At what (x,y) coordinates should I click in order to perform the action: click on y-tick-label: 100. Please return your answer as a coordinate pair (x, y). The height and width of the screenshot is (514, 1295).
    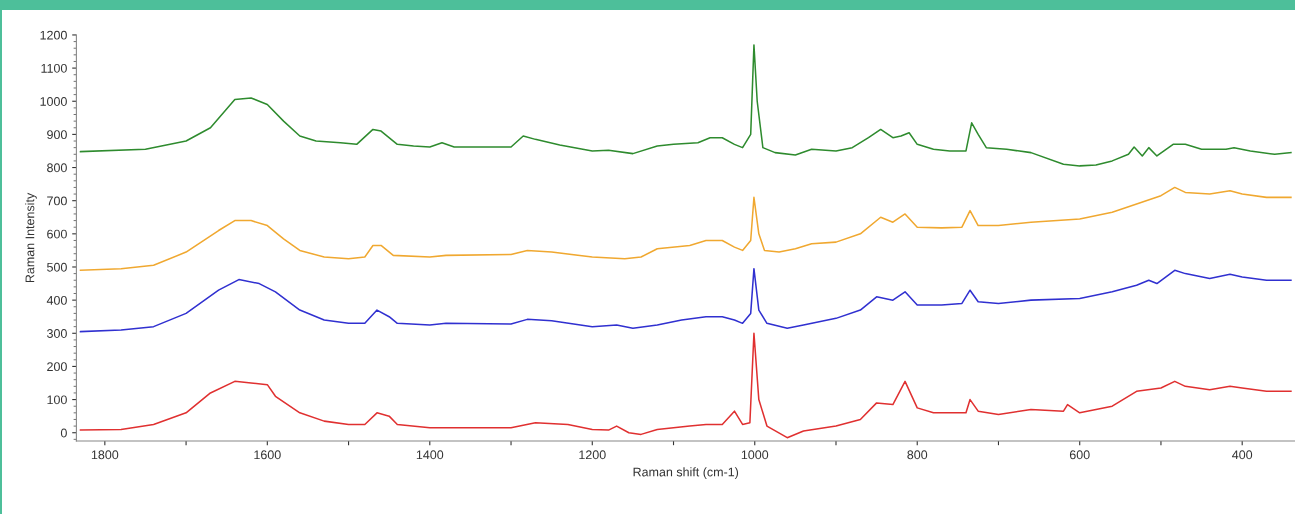
    Looking at the image, I should click on (57, 400).